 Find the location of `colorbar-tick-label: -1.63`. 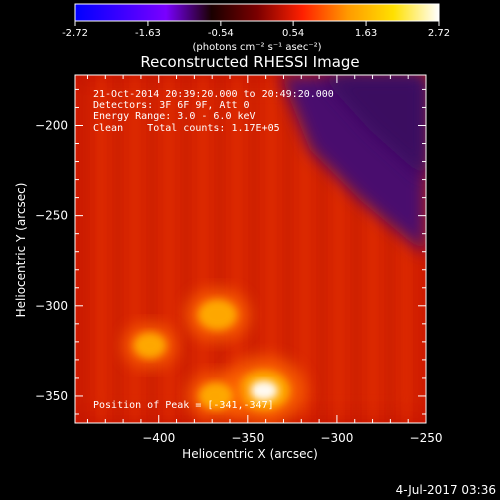

colorbar-tick-label: -1.63 is located at coordinates (148, 33).